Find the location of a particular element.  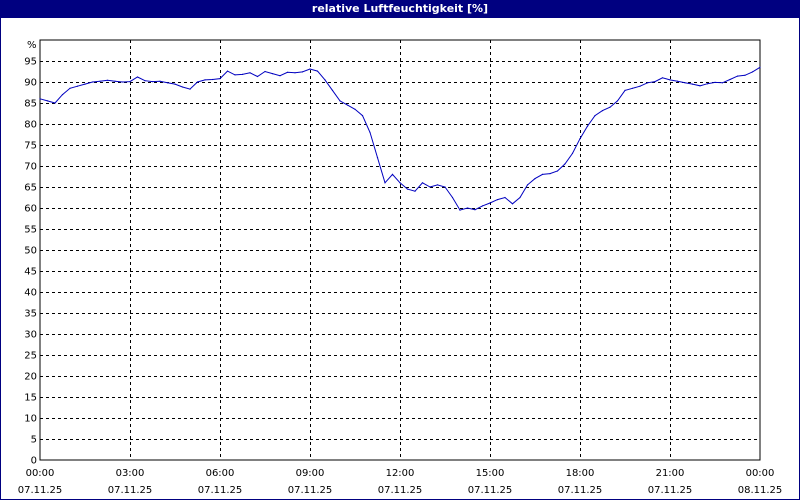

y-axis-label: % is located at coordinates (32, 45).